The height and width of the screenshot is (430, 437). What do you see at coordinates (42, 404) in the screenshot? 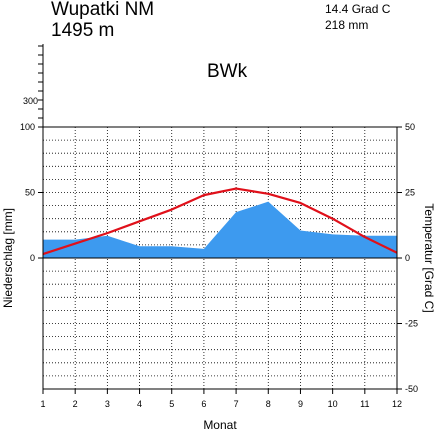
I see `x-tick-label: 1` at bounding box center [42, 404].